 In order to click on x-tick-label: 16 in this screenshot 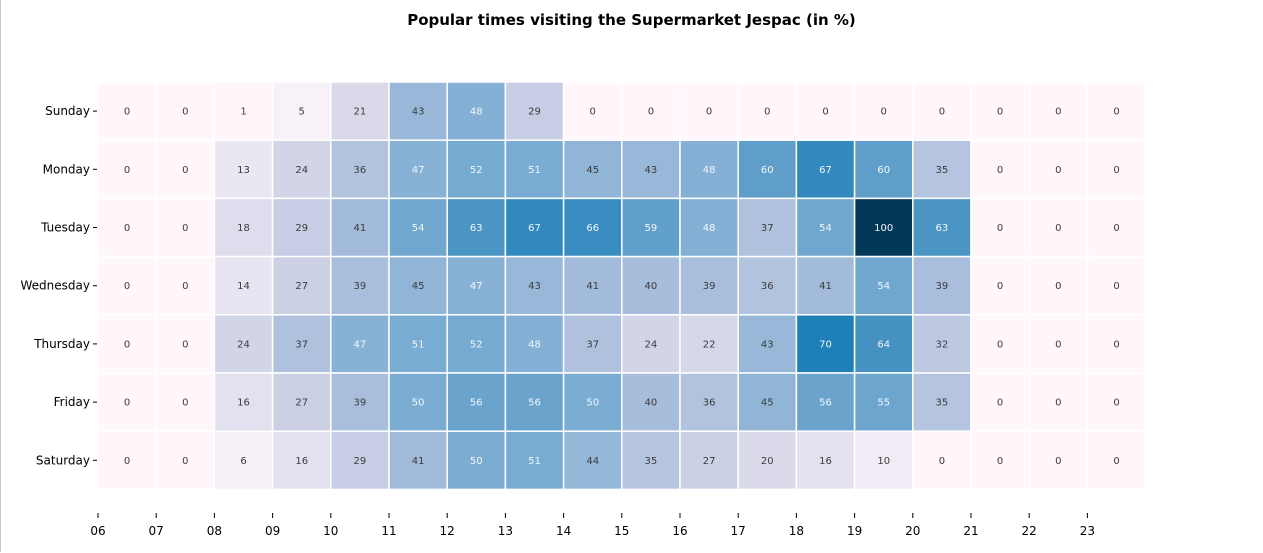, I will do `click(679, 531)`.